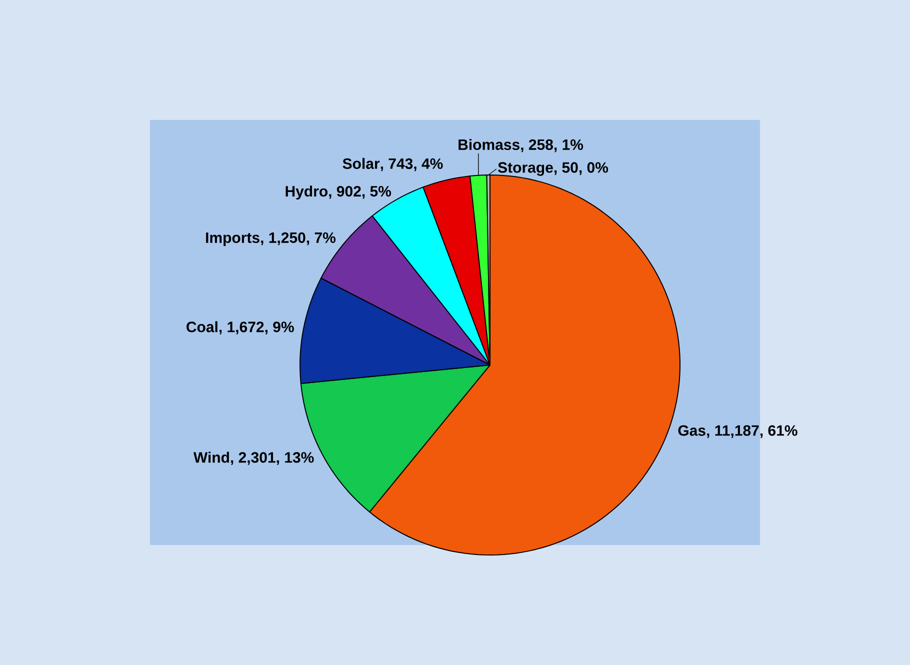 This screenshot has width=910, height=665. Describe the element at coordinates (298, 239) in the screenshot. I see `data-label: , 1,250, 7%` at that location.